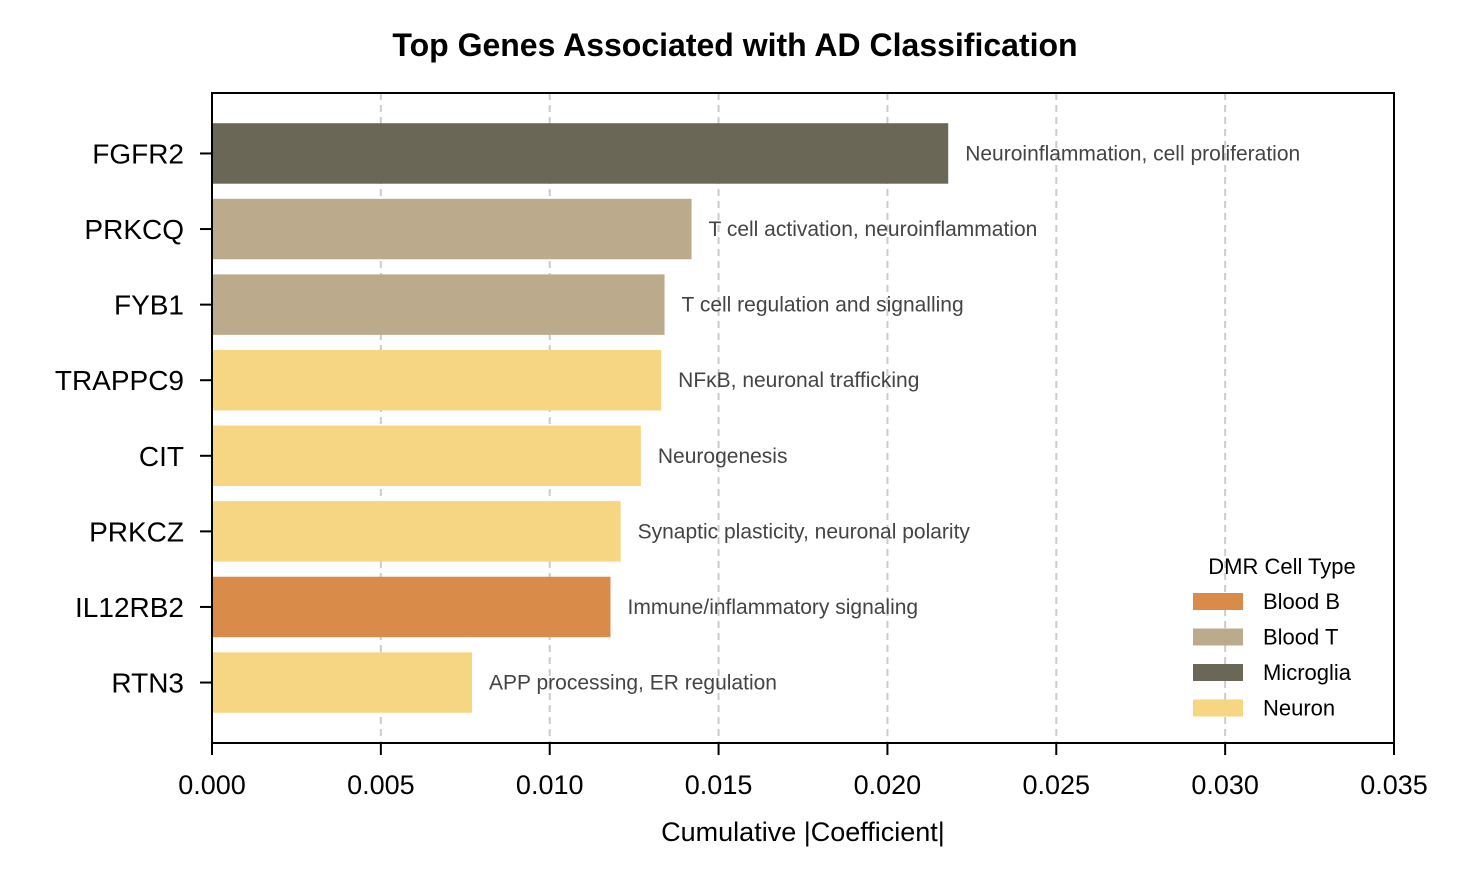 This screenshot has height=884, width=1470. What do you see at coordinates (1394, 785) in the screenshot?
I see `x-tick-label: 0.035` at bounding box center [1394, 785].